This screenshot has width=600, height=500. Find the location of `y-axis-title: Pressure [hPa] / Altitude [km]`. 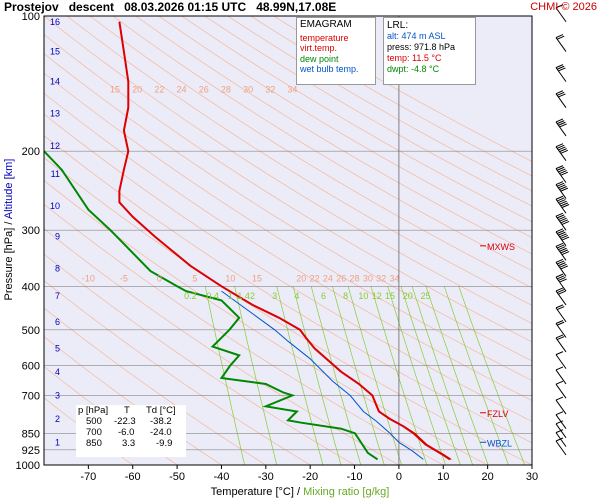

y-axis-title: Pressure [hPa] / Altitude [km] is located at coordinates (9, 230).